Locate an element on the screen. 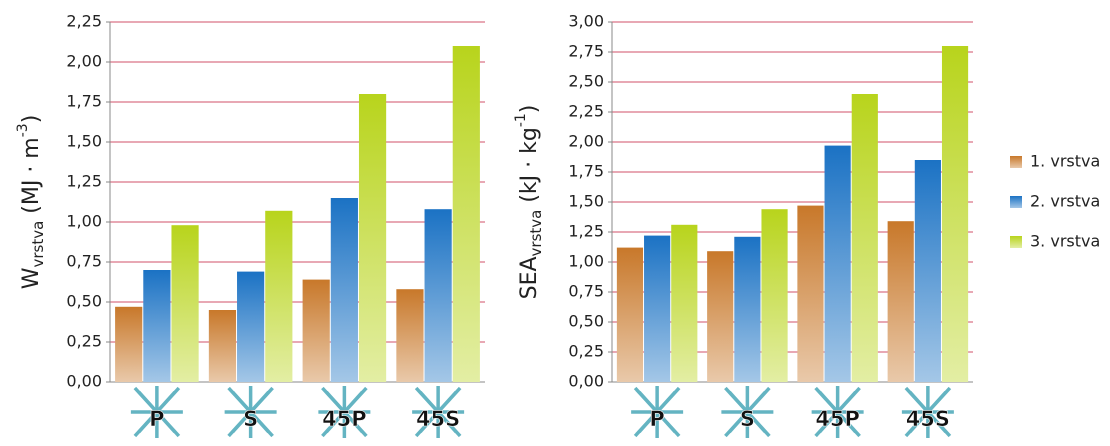 This screenshot has width=1110, height=446. y-tick-label: 2,50 is located at coordinates (586, 81).